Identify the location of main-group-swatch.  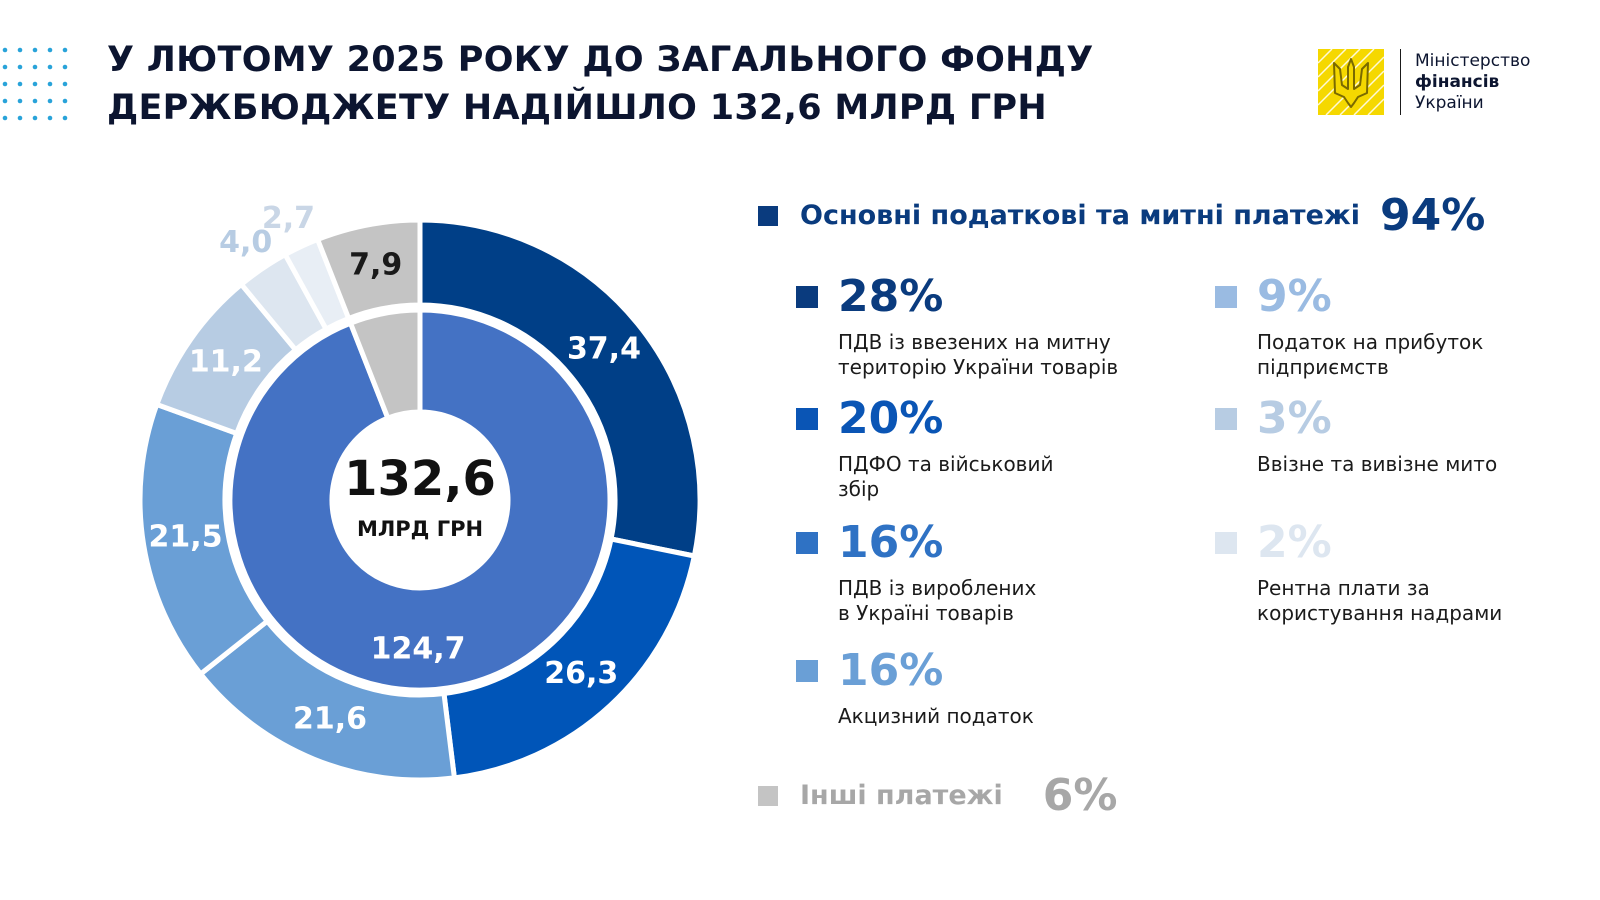
(768, 215).